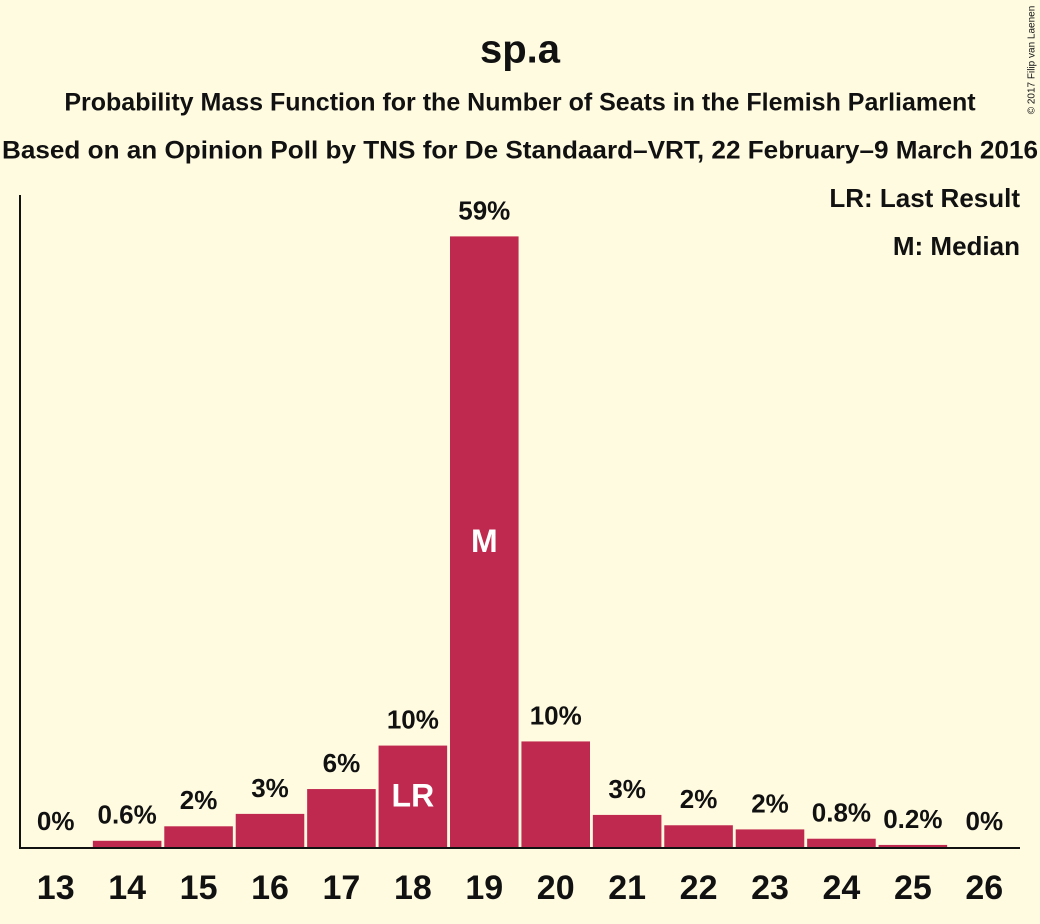 The width and height of the screenshot is (1040, 924). I want to click on x-tick-label: 13, so click(56, 888).